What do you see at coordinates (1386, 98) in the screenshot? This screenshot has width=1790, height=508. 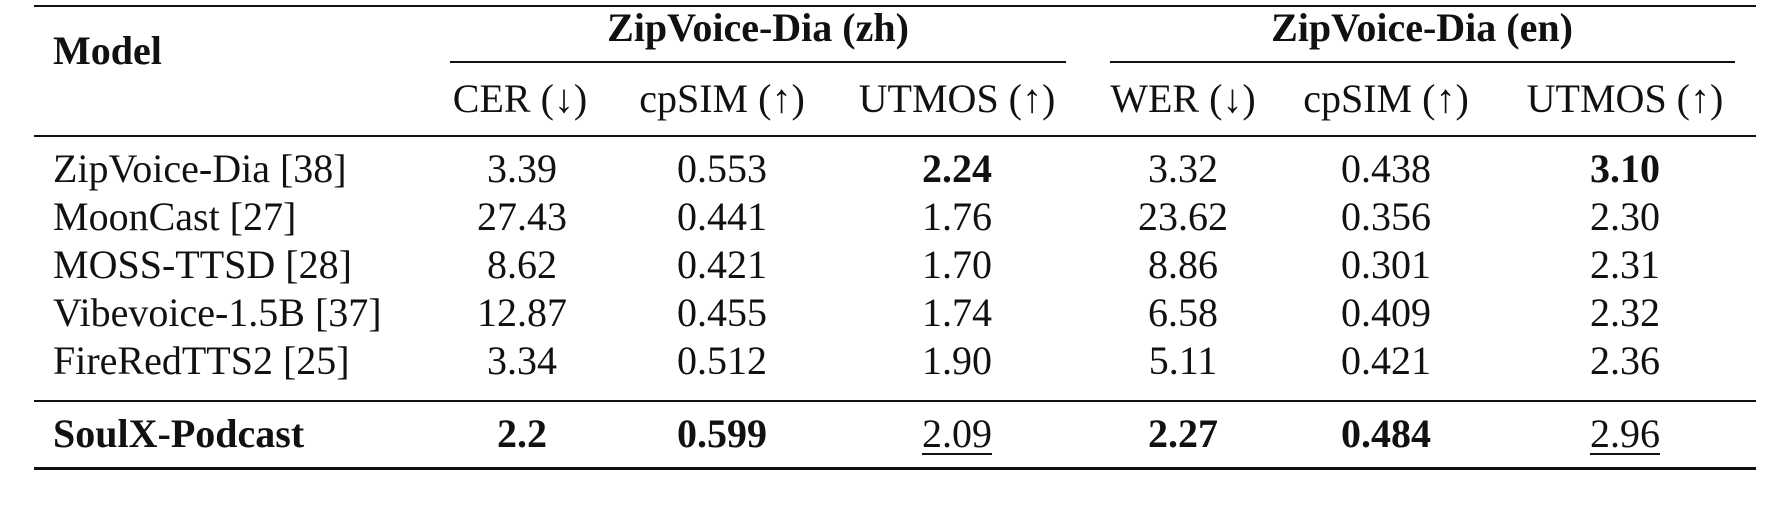 I see `col-header-cpsim-en: cpSIM (↑)` at bounding box center [1386, 98].